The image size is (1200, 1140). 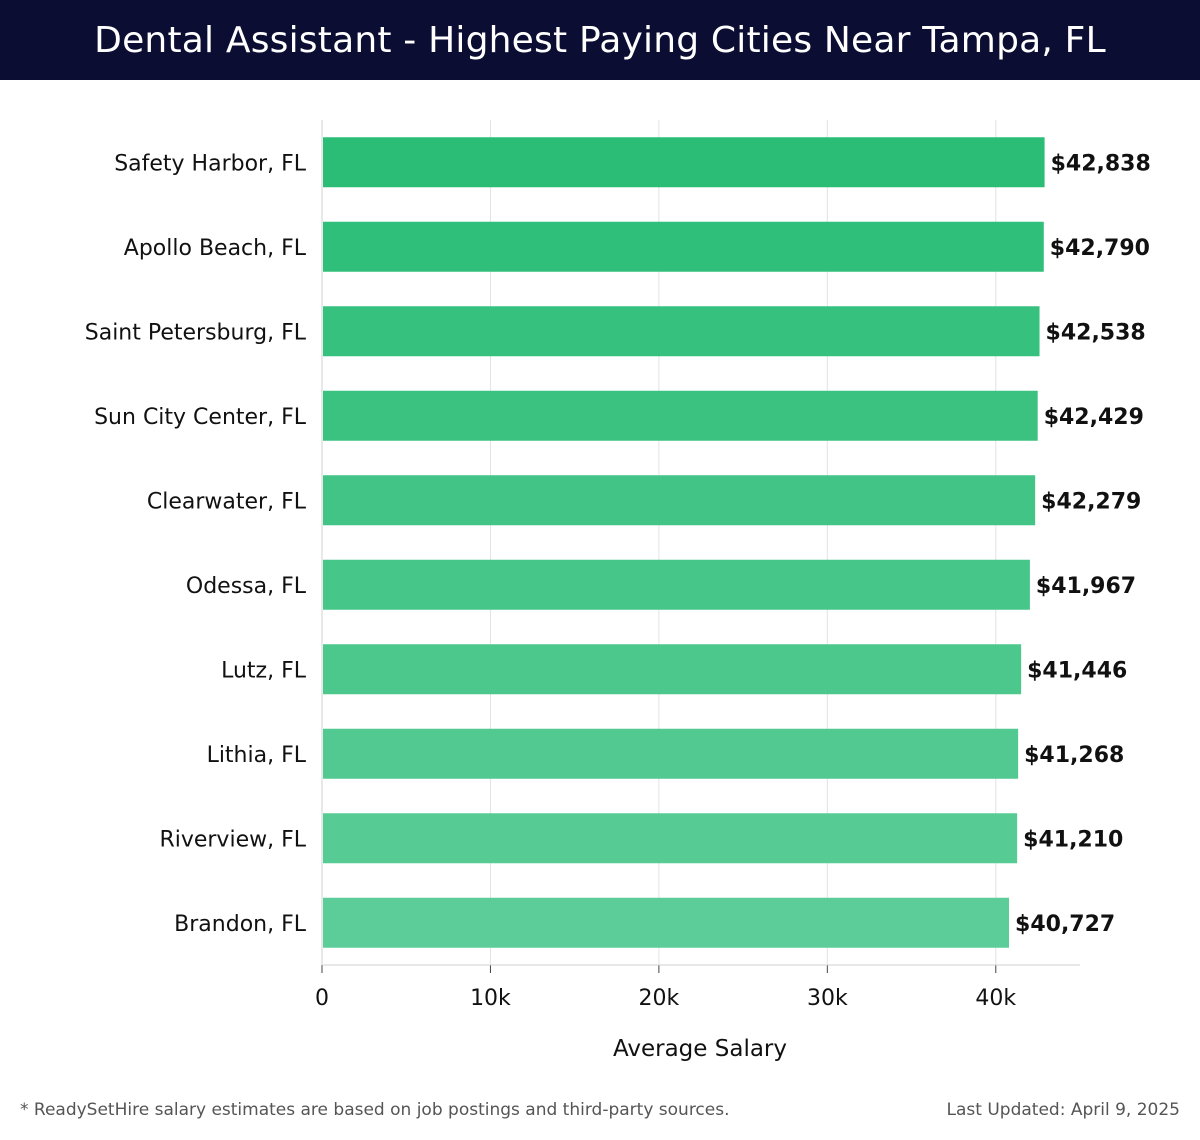 What do you see at coordinates (215, 248) in the screenshot?
I see `category-label: Apollo Beach, FL` at bounding box center [215, 248].